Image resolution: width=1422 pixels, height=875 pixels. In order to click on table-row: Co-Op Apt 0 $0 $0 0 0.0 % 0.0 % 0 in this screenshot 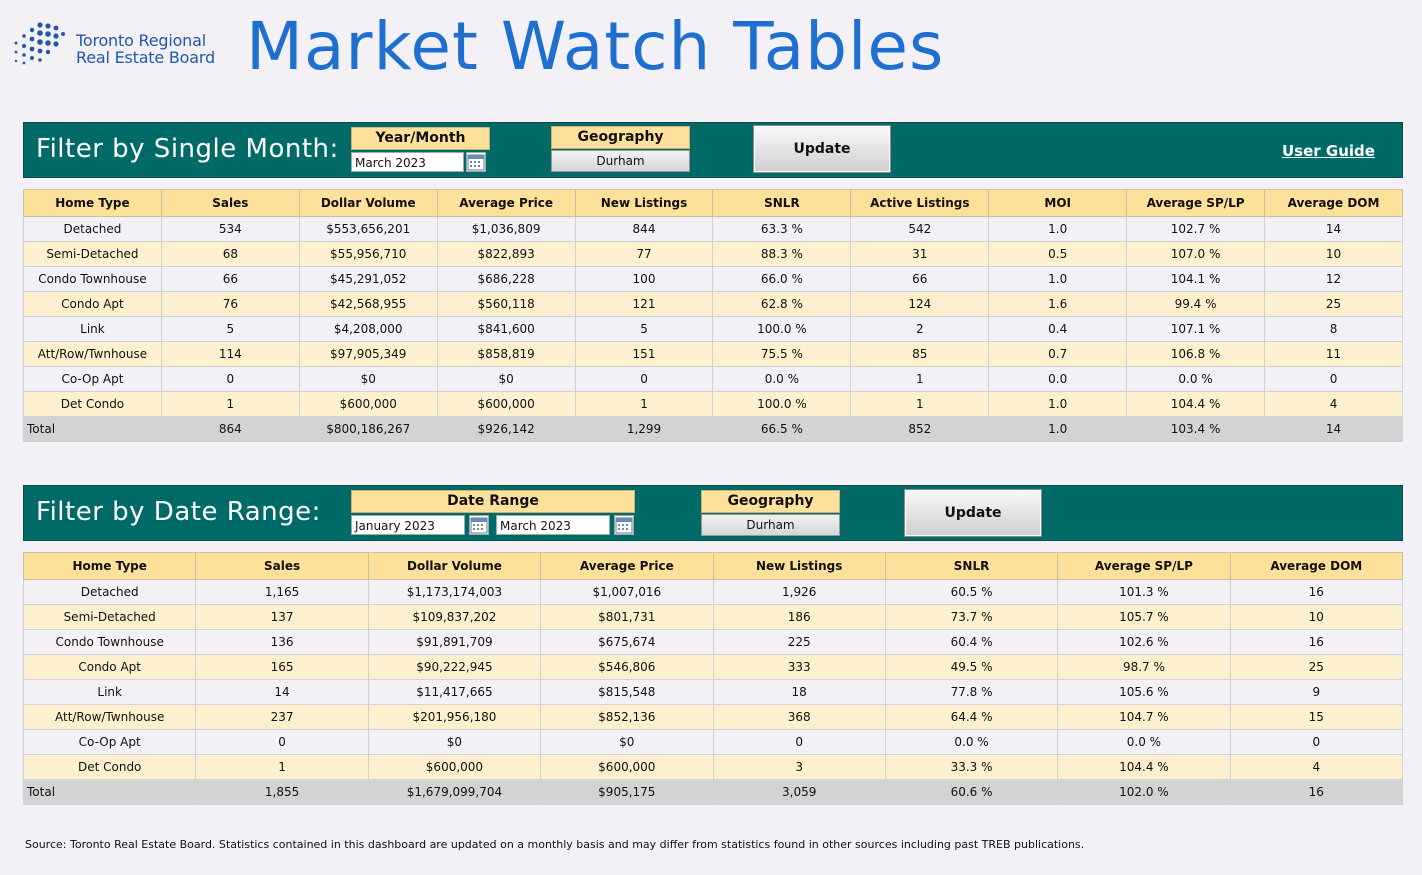, I will do `click(713, 742)`.